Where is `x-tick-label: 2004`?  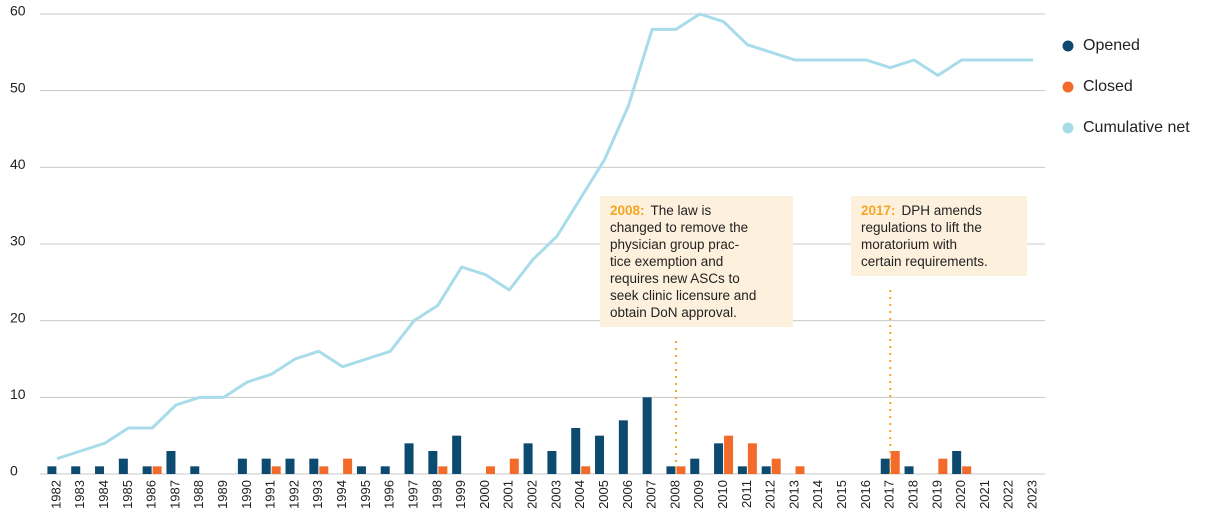 x-tick-label: 2004 is located at coordinates (579, 494).